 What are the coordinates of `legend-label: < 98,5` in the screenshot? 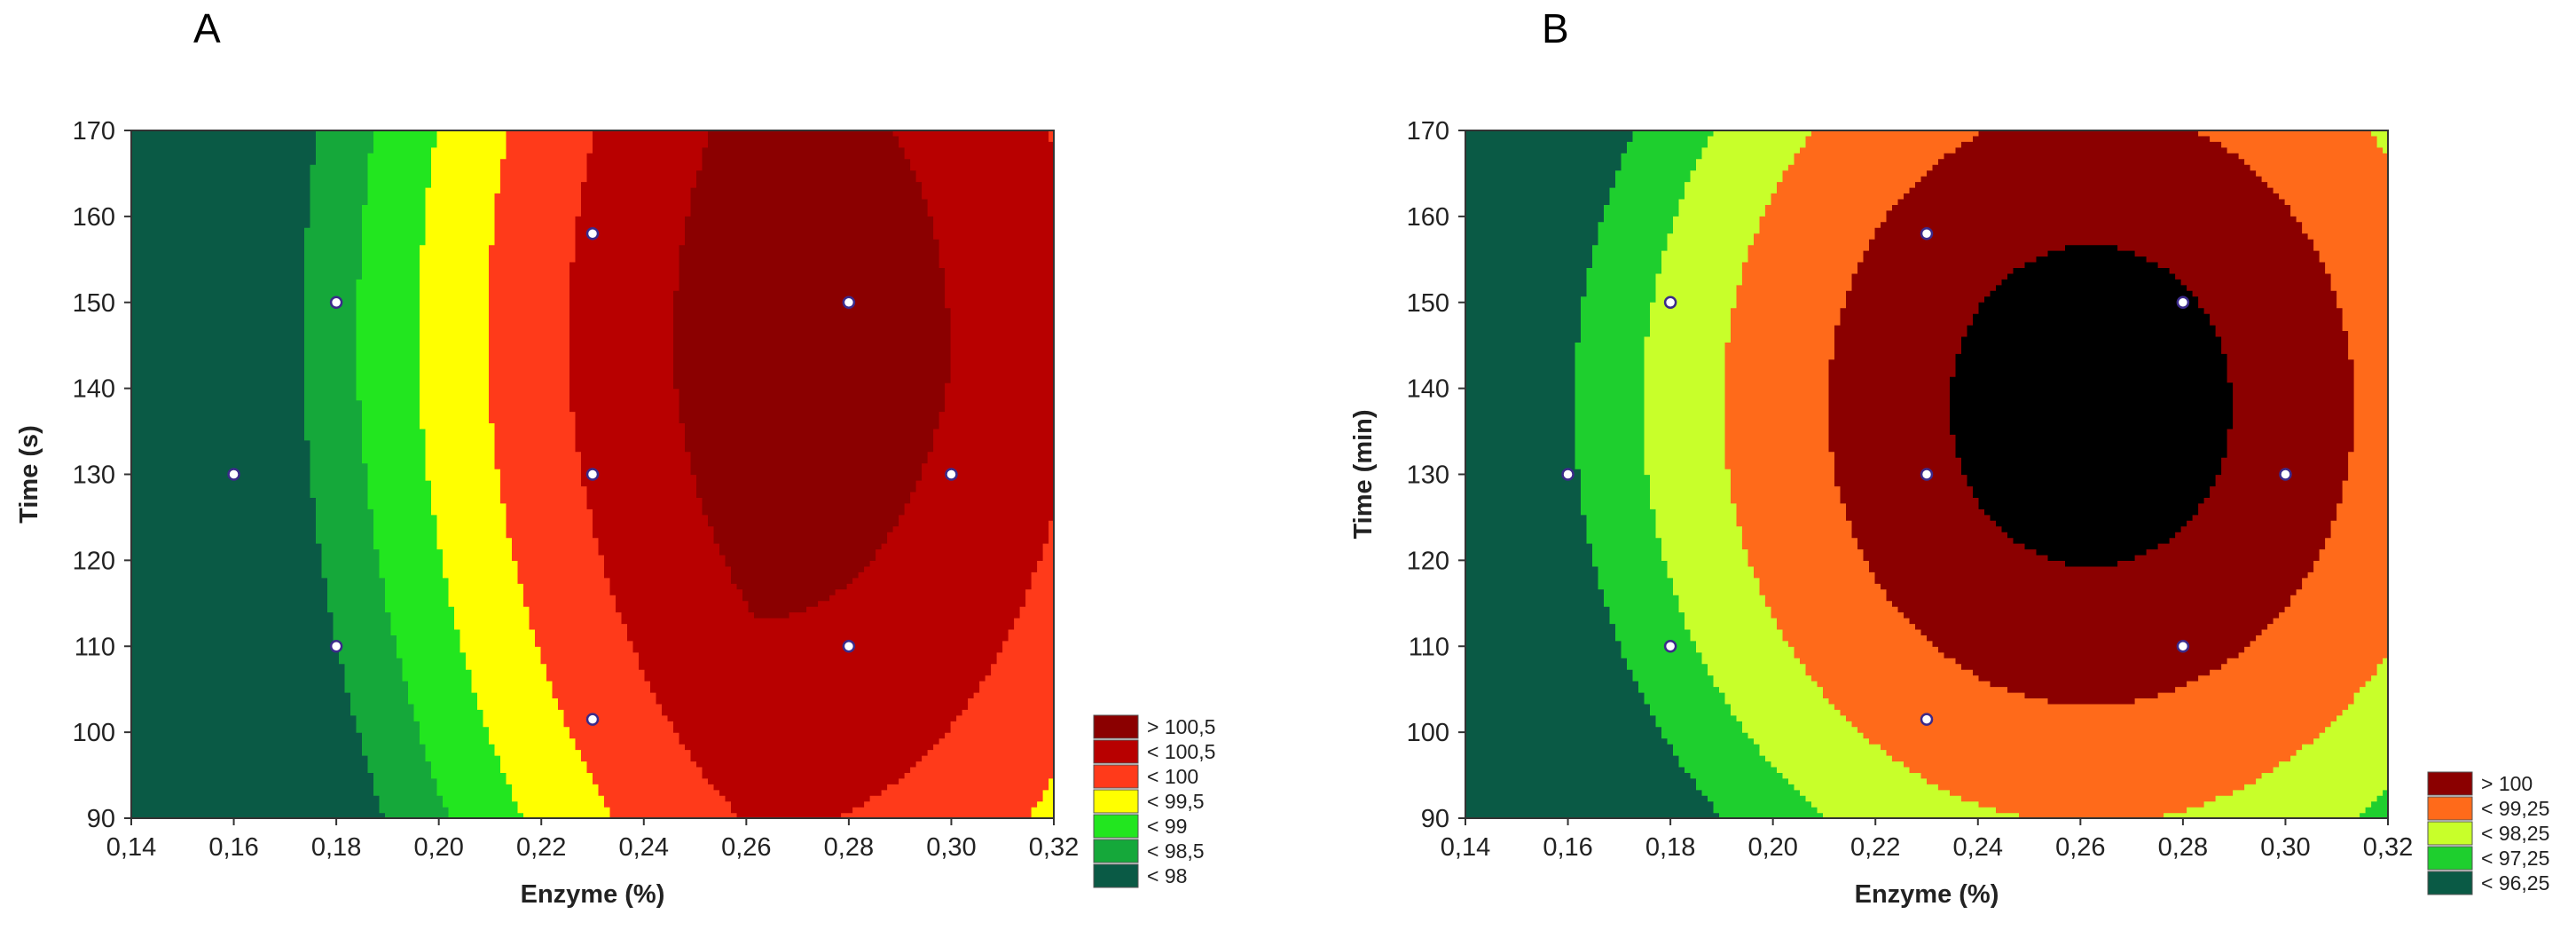 It's located at (1176, 851).